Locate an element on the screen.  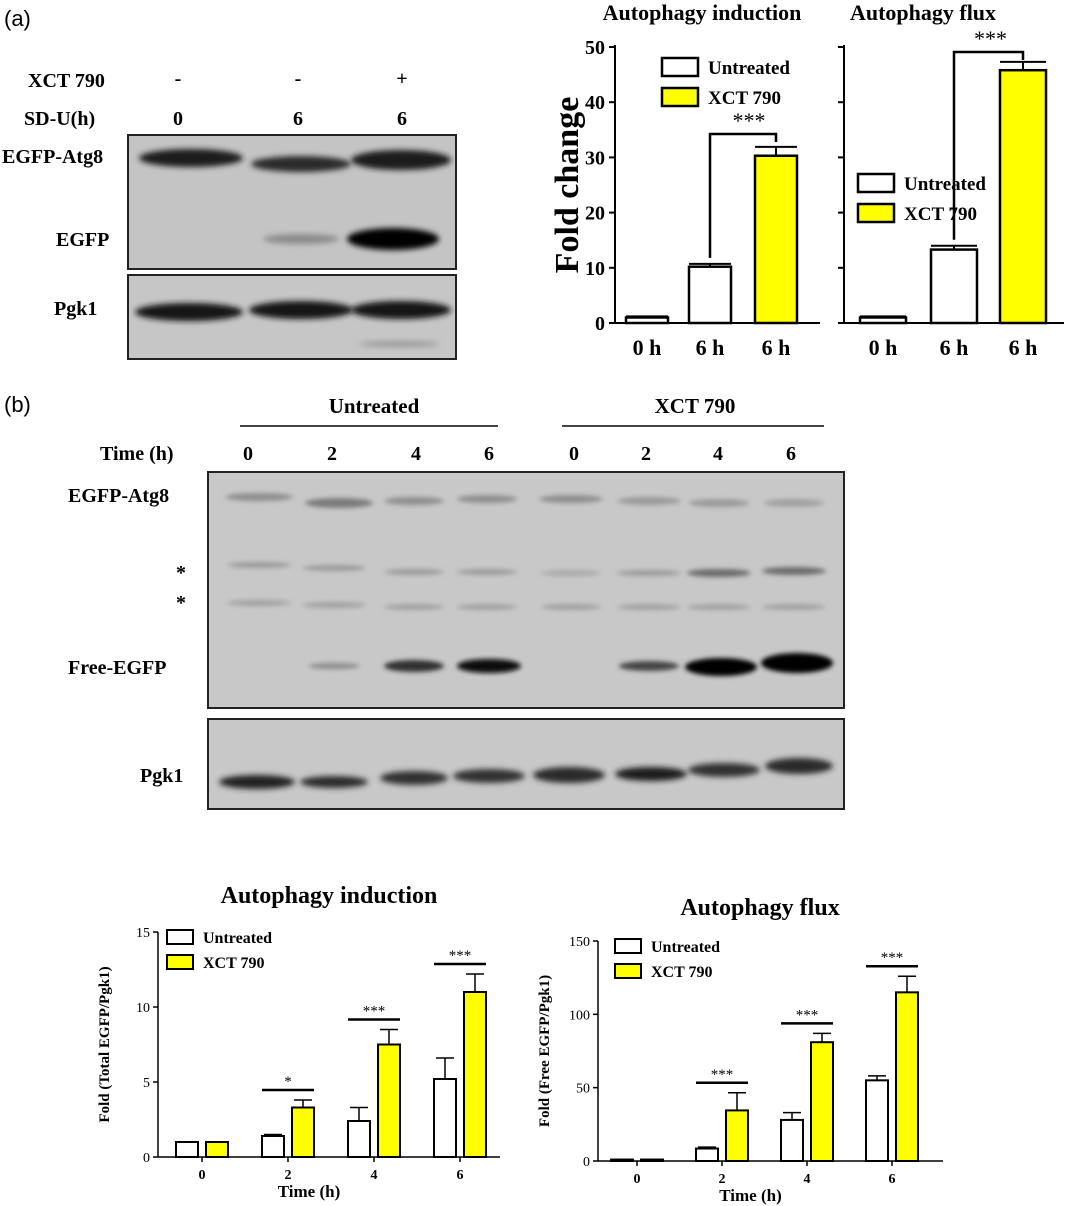
x-tick-label: 0 is located at coordinates (637, 1179).